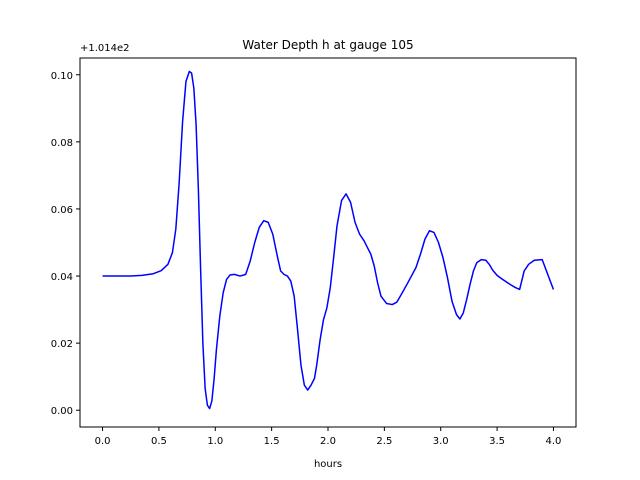 The image size is (640, 480). What do you see at coordinates (215, 441) in the screenshot?
I see `x-tick-label: 1.0` at bounding box center [215, 441].